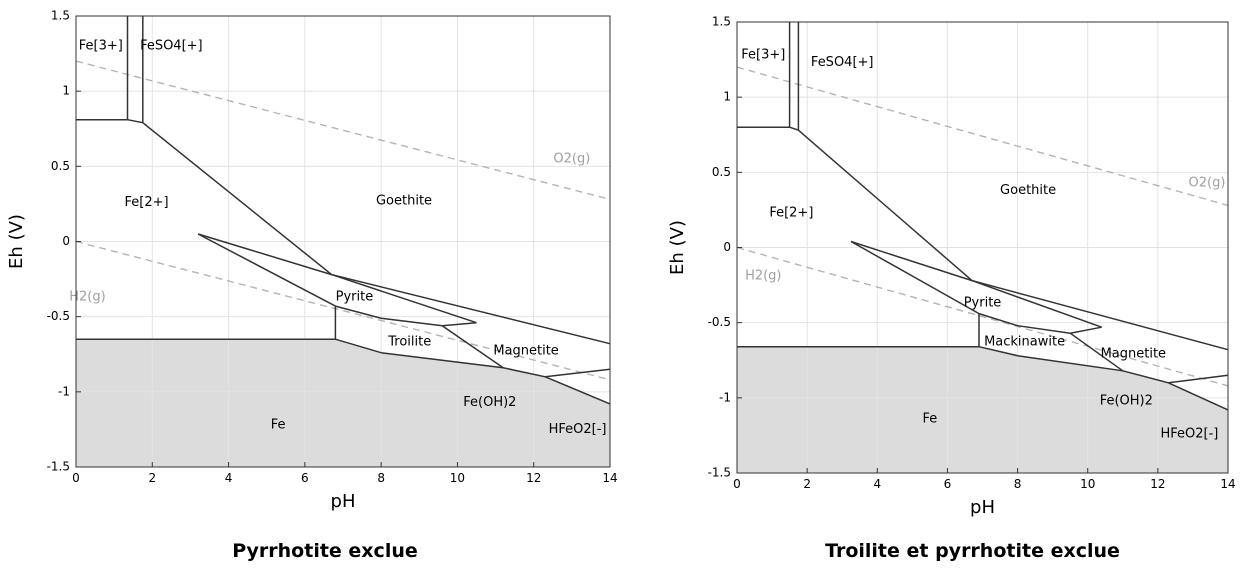  Describe the element at coordinates (409, 342) in the screenshot. I see `region-label: Troilite` at that location.